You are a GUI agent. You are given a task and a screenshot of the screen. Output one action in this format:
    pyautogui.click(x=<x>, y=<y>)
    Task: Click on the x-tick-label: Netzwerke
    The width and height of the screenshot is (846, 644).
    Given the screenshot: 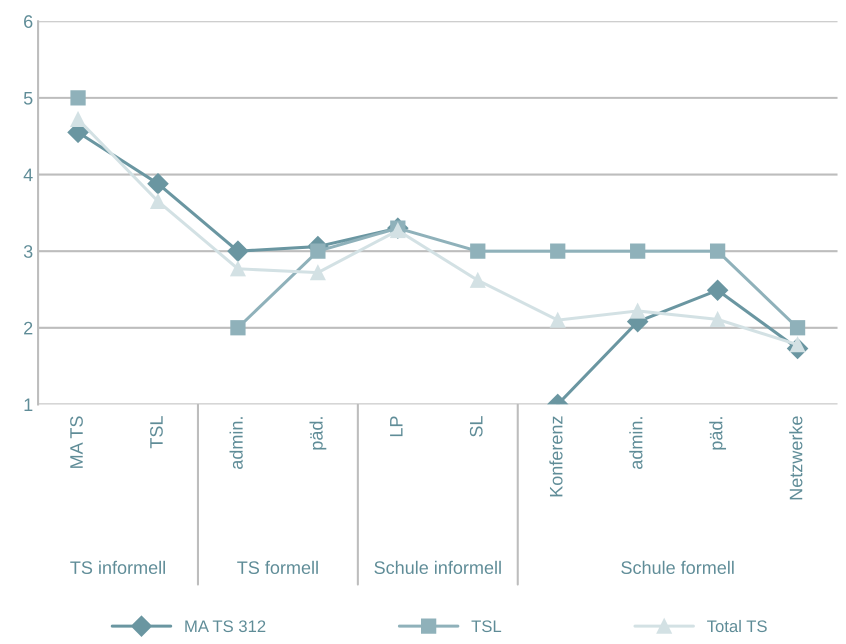 What is the action you would take?
    pyautogui.click(x=795, y=458)
    